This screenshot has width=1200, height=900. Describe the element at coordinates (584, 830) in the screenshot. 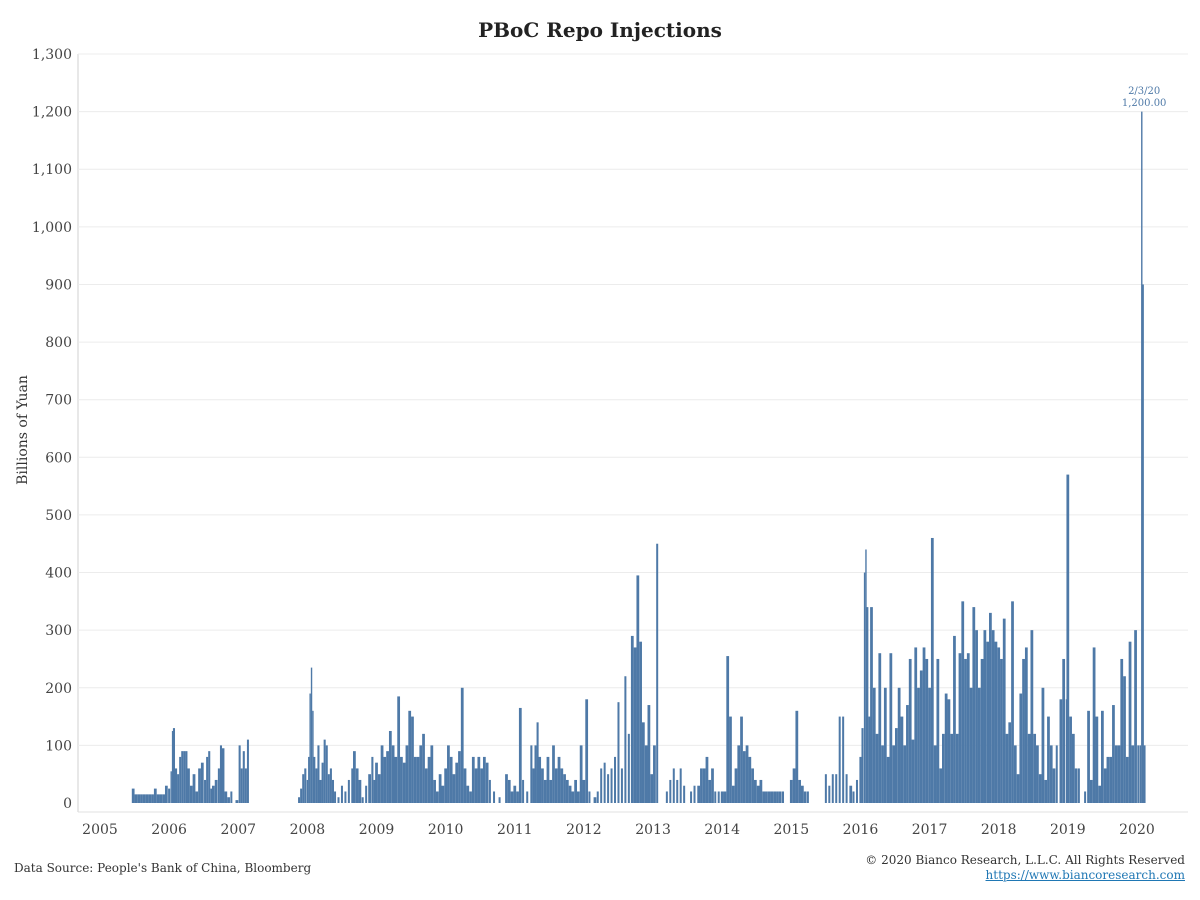

I see `x-tick-label: 2012` at that location.